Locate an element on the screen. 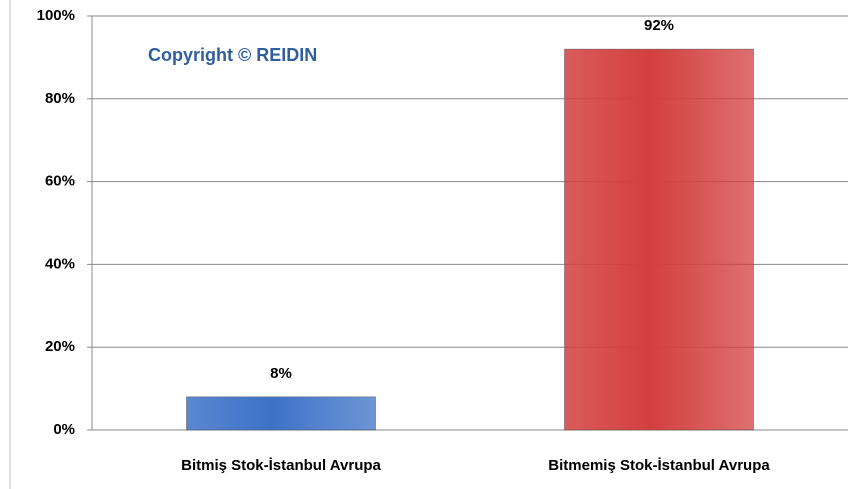 Image resolution: width=863 pixels, height=489 pixels. y-tick-label: 80% is located at coordinates (60, 98).